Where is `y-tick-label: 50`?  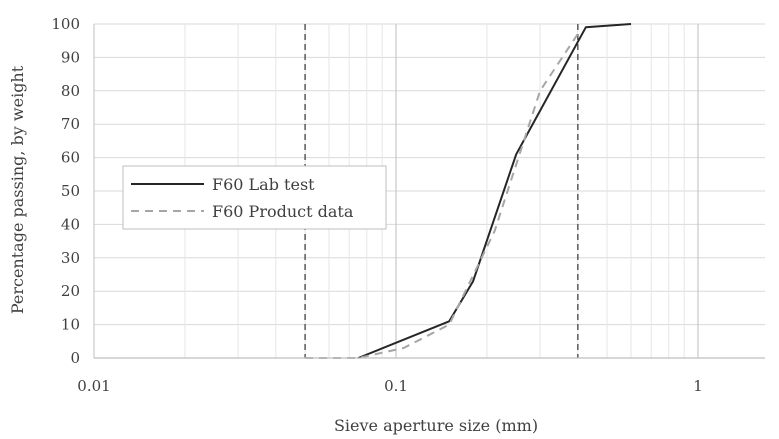 y-tick-label: 50 is located at coordinates (70, 191).